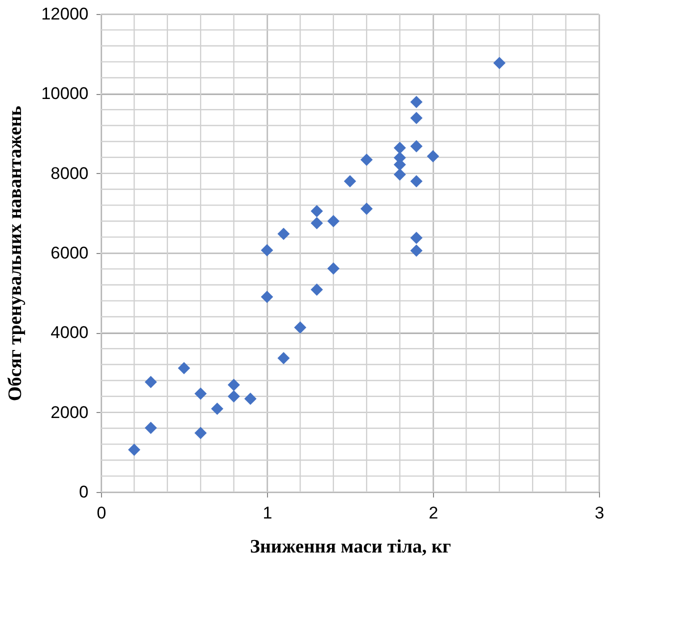 Image resolution: width=692 pixels, height=631 pixels. I want to click on y-tick-label: 2000, so click(69, 412).